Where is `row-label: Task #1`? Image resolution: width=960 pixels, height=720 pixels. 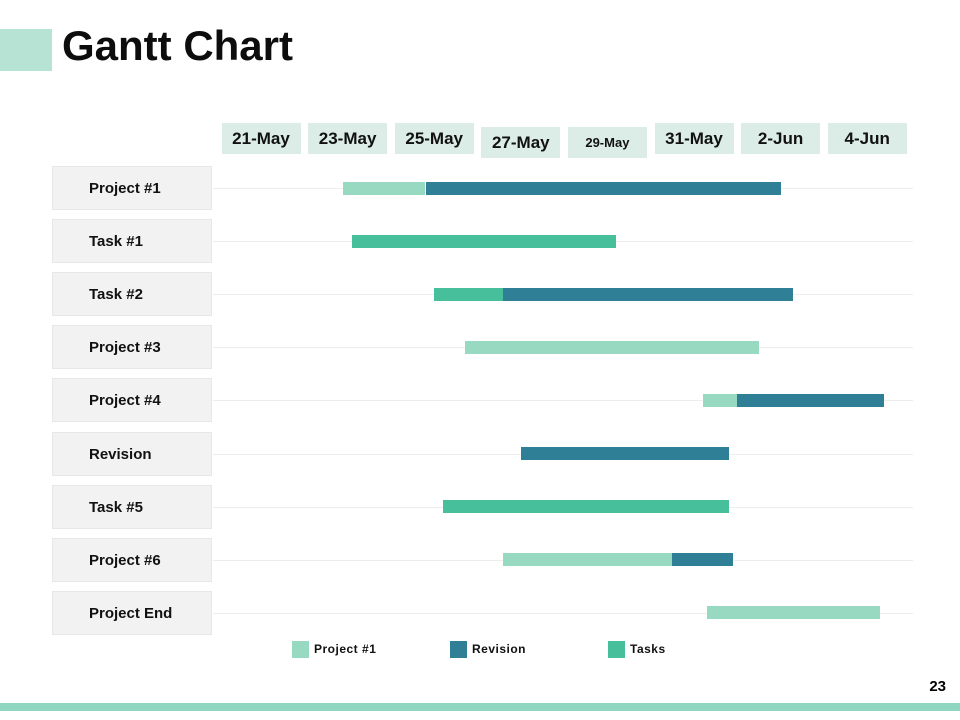 row-label: Task #1 is located at coordinates (132, 241).